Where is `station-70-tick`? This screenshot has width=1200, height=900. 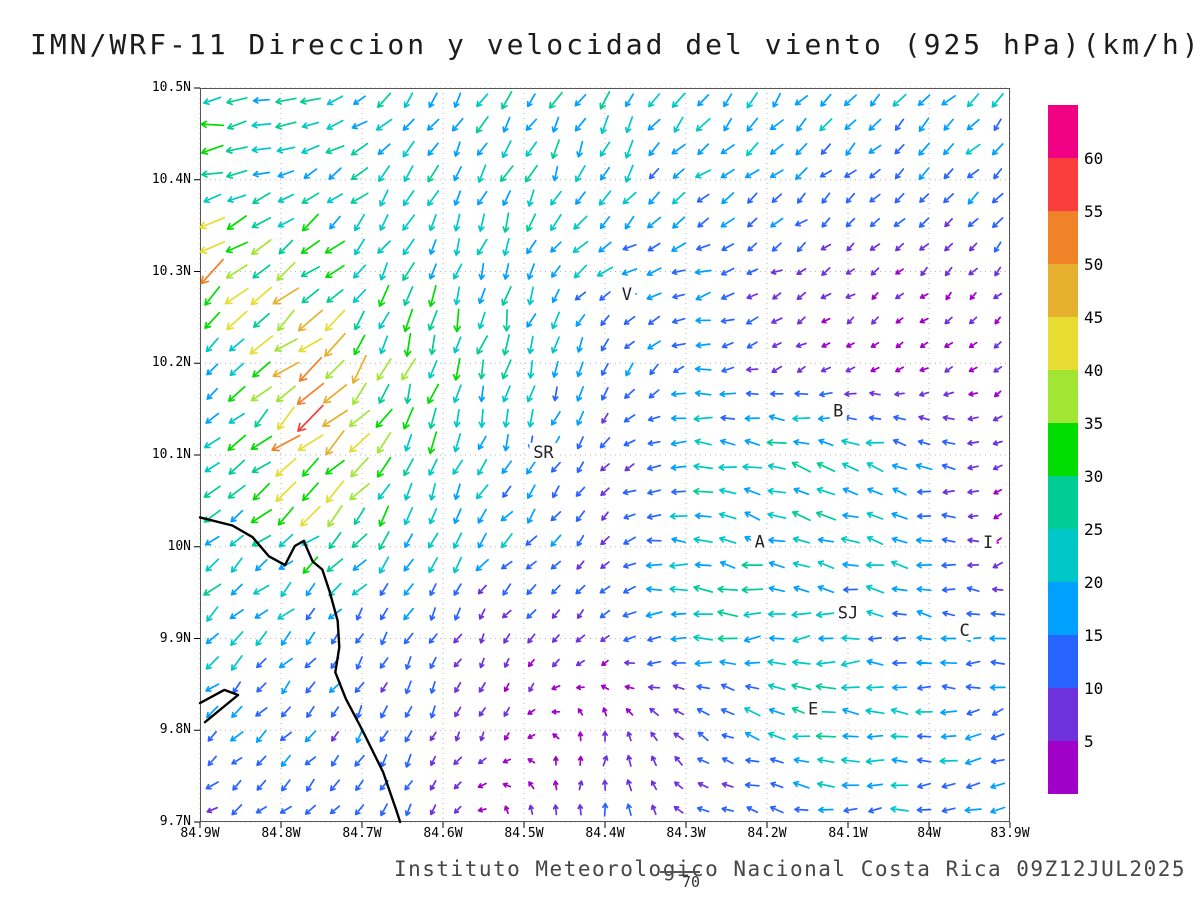
station-70-tick is located at coordinates (680, 872).